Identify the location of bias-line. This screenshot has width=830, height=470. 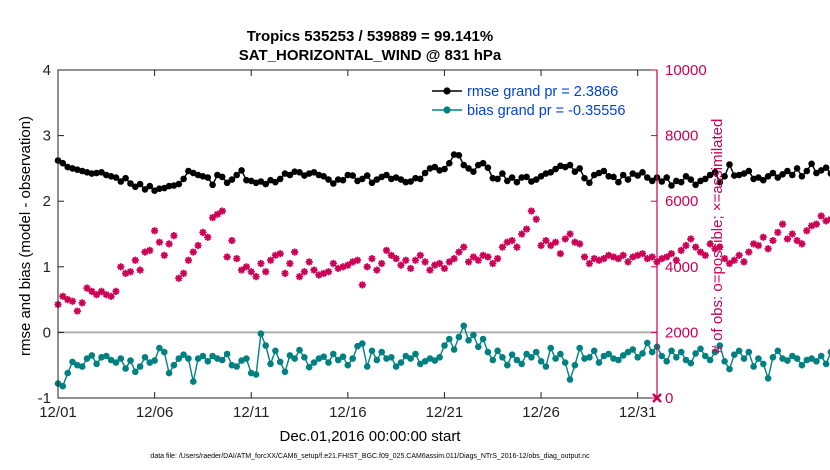
(443, 355).